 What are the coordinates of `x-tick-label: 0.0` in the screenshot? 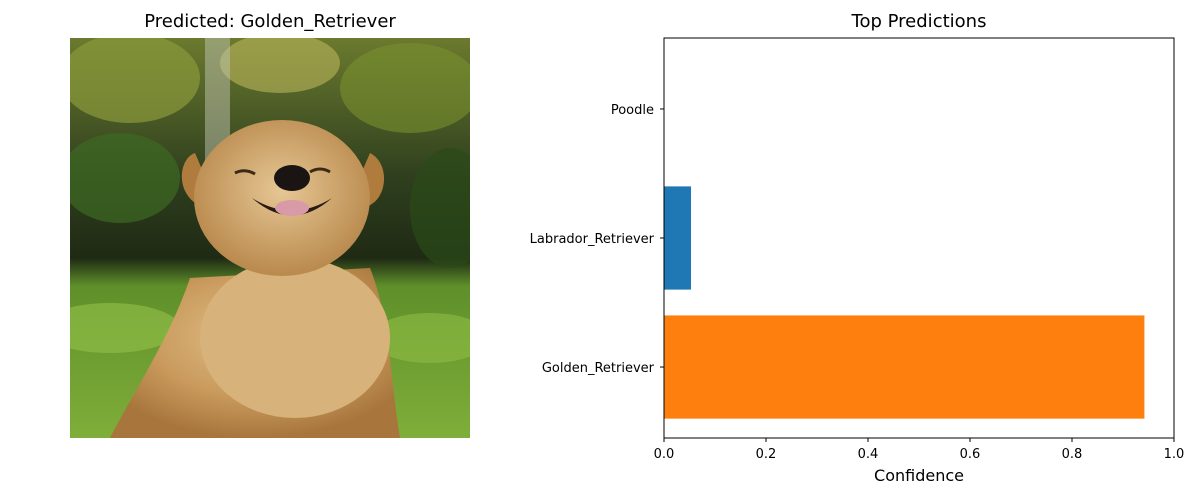 It's located at (664, 454).